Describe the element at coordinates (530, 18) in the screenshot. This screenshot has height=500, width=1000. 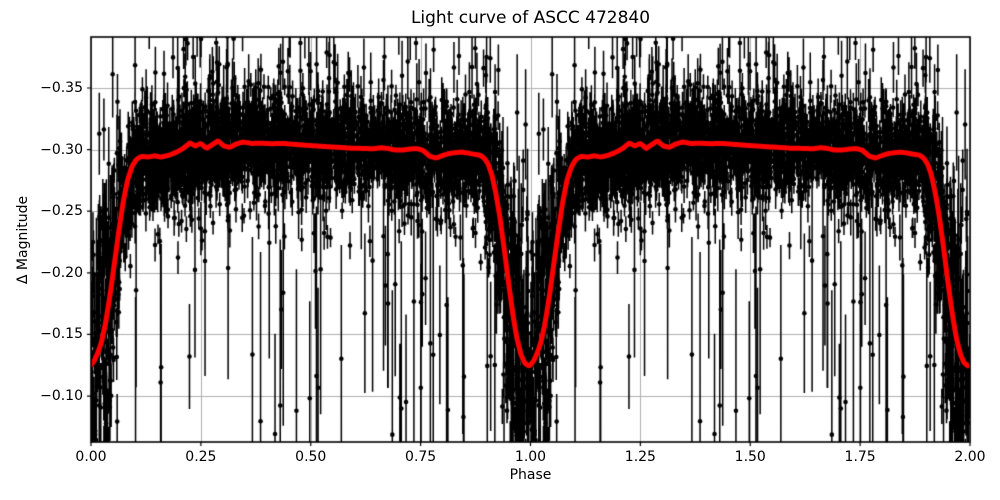
I see `chart-title: Light curve of ASCC 472840` at that location.